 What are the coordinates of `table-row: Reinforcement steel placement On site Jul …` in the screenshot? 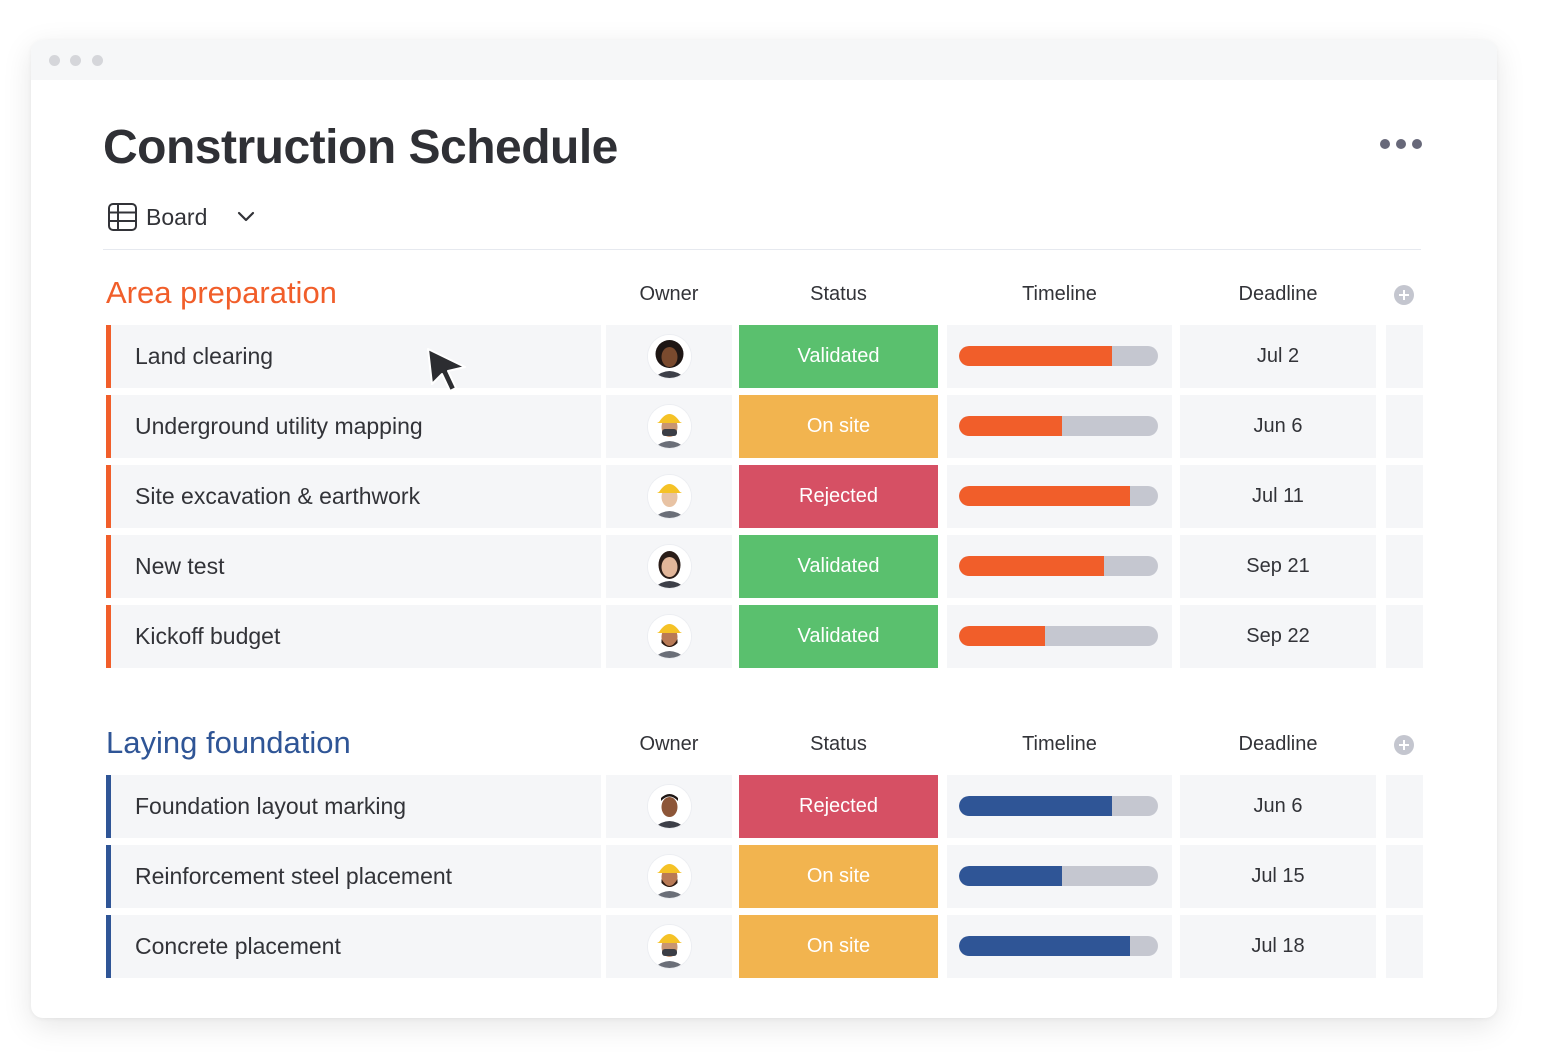 It's located at (764, 876).